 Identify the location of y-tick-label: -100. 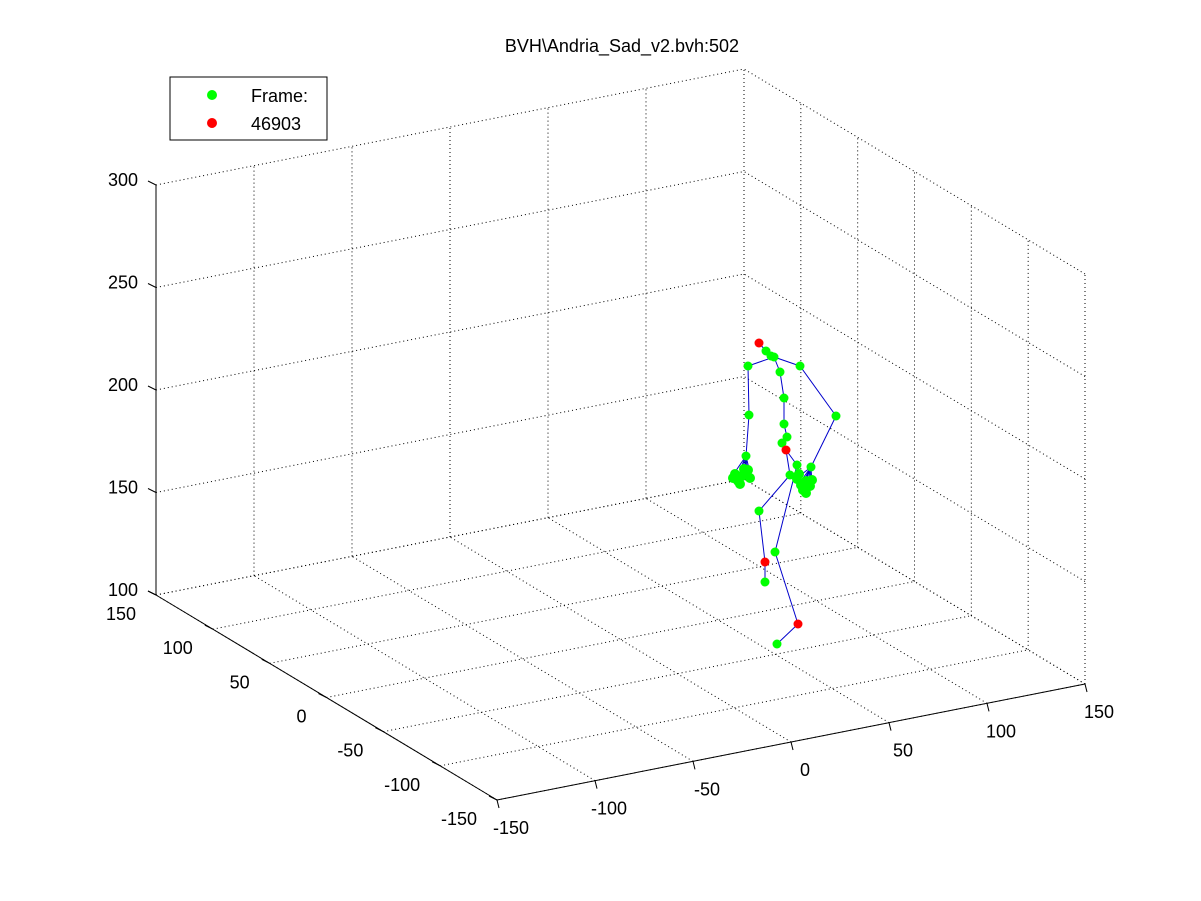
(402, 785).